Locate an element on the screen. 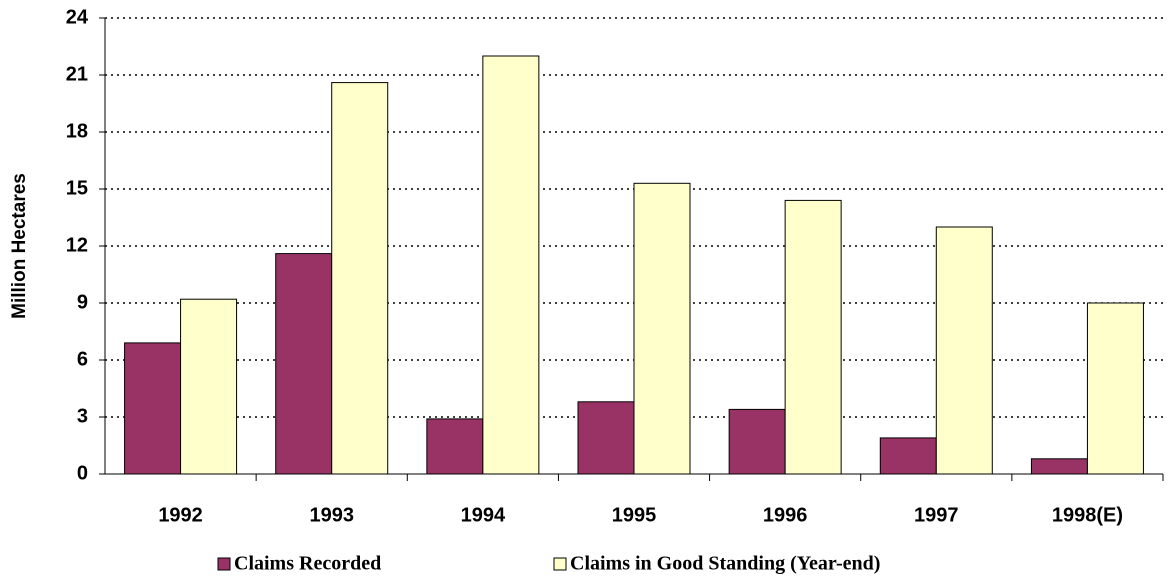 This screenshot has height=585, width=1175. y-axis-label: Million Hectares is located at coordinates (19, 246).